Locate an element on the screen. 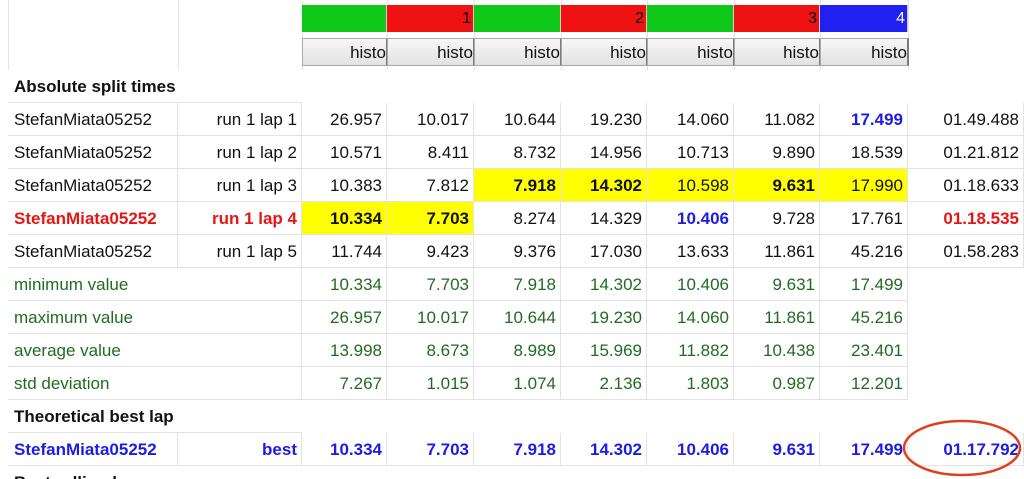 This screenshot has width=1024, height=479. run-label: best is located at coordinates (240, 449).